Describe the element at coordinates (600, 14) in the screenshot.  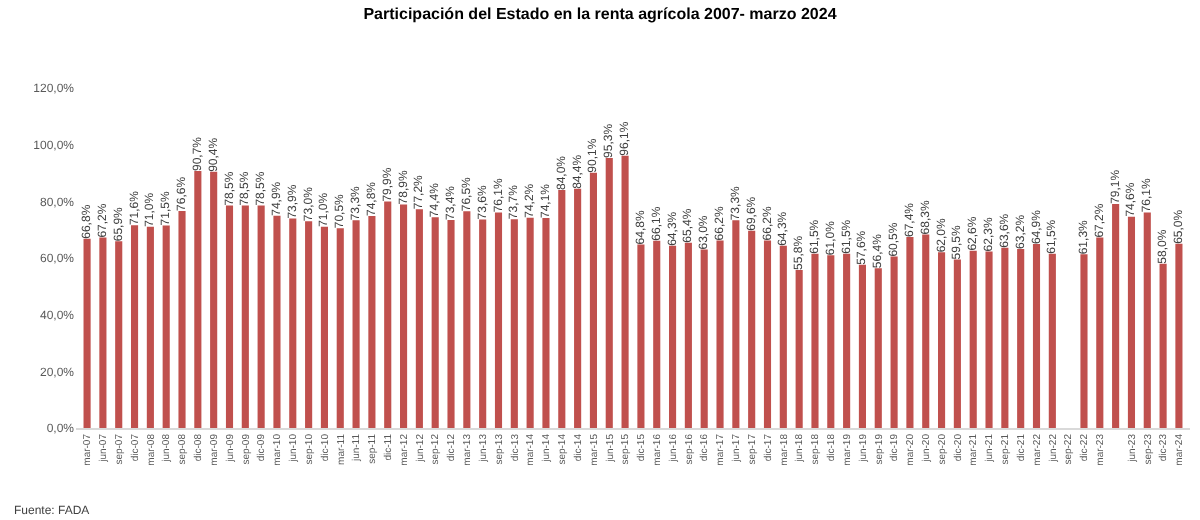
I see `chart-title: Participación del Estado en la renta agrícola 2007- marzo 2024` at that location.